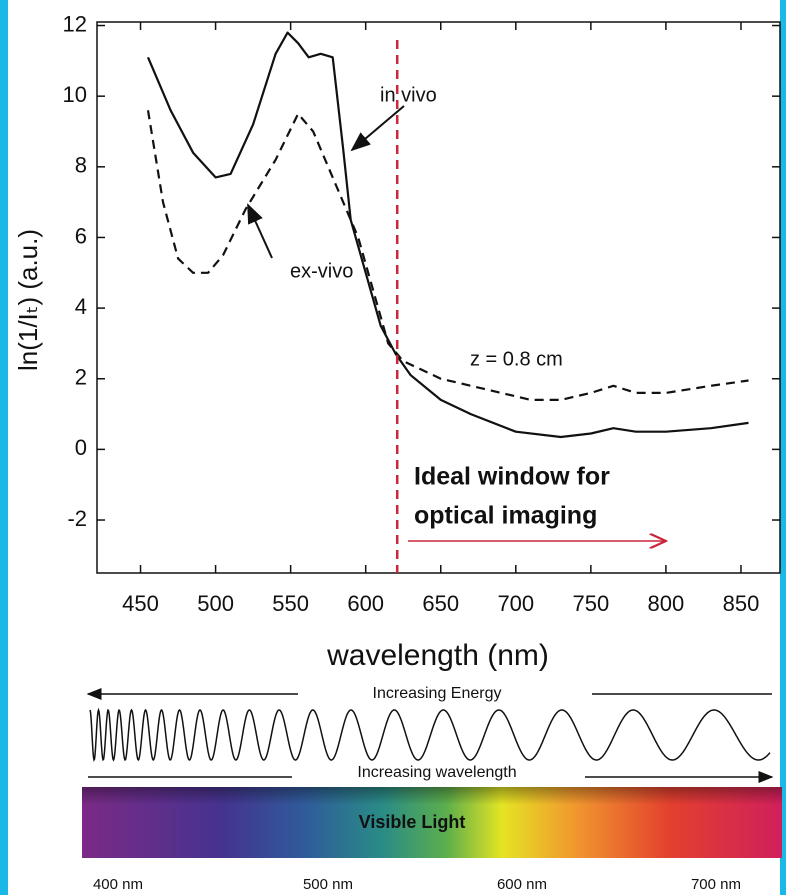 This screenshot has height=895, width=786. What do you see at coordinates (140, 603) in the screenshot?
I see `x-tick-label: 450` at bounding box center [140, 603].